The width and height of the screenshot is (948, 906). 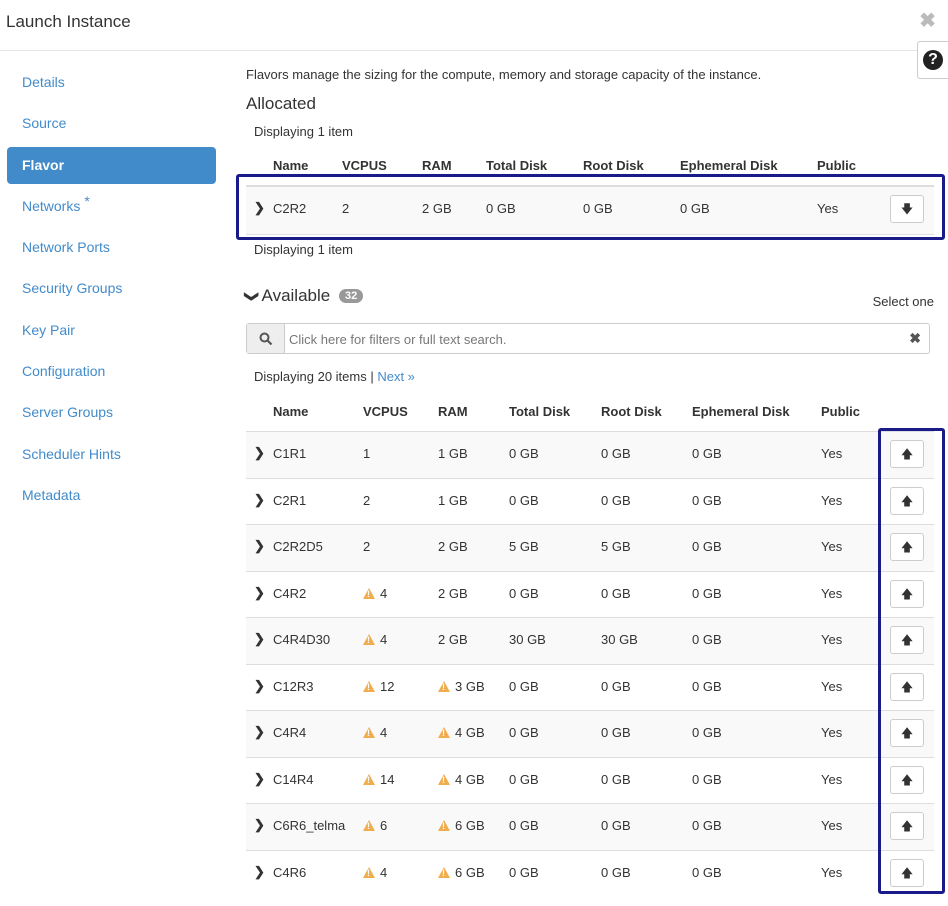 I want to click on nav-item-server-groups: Server Groups, so click(x=111, y=412).